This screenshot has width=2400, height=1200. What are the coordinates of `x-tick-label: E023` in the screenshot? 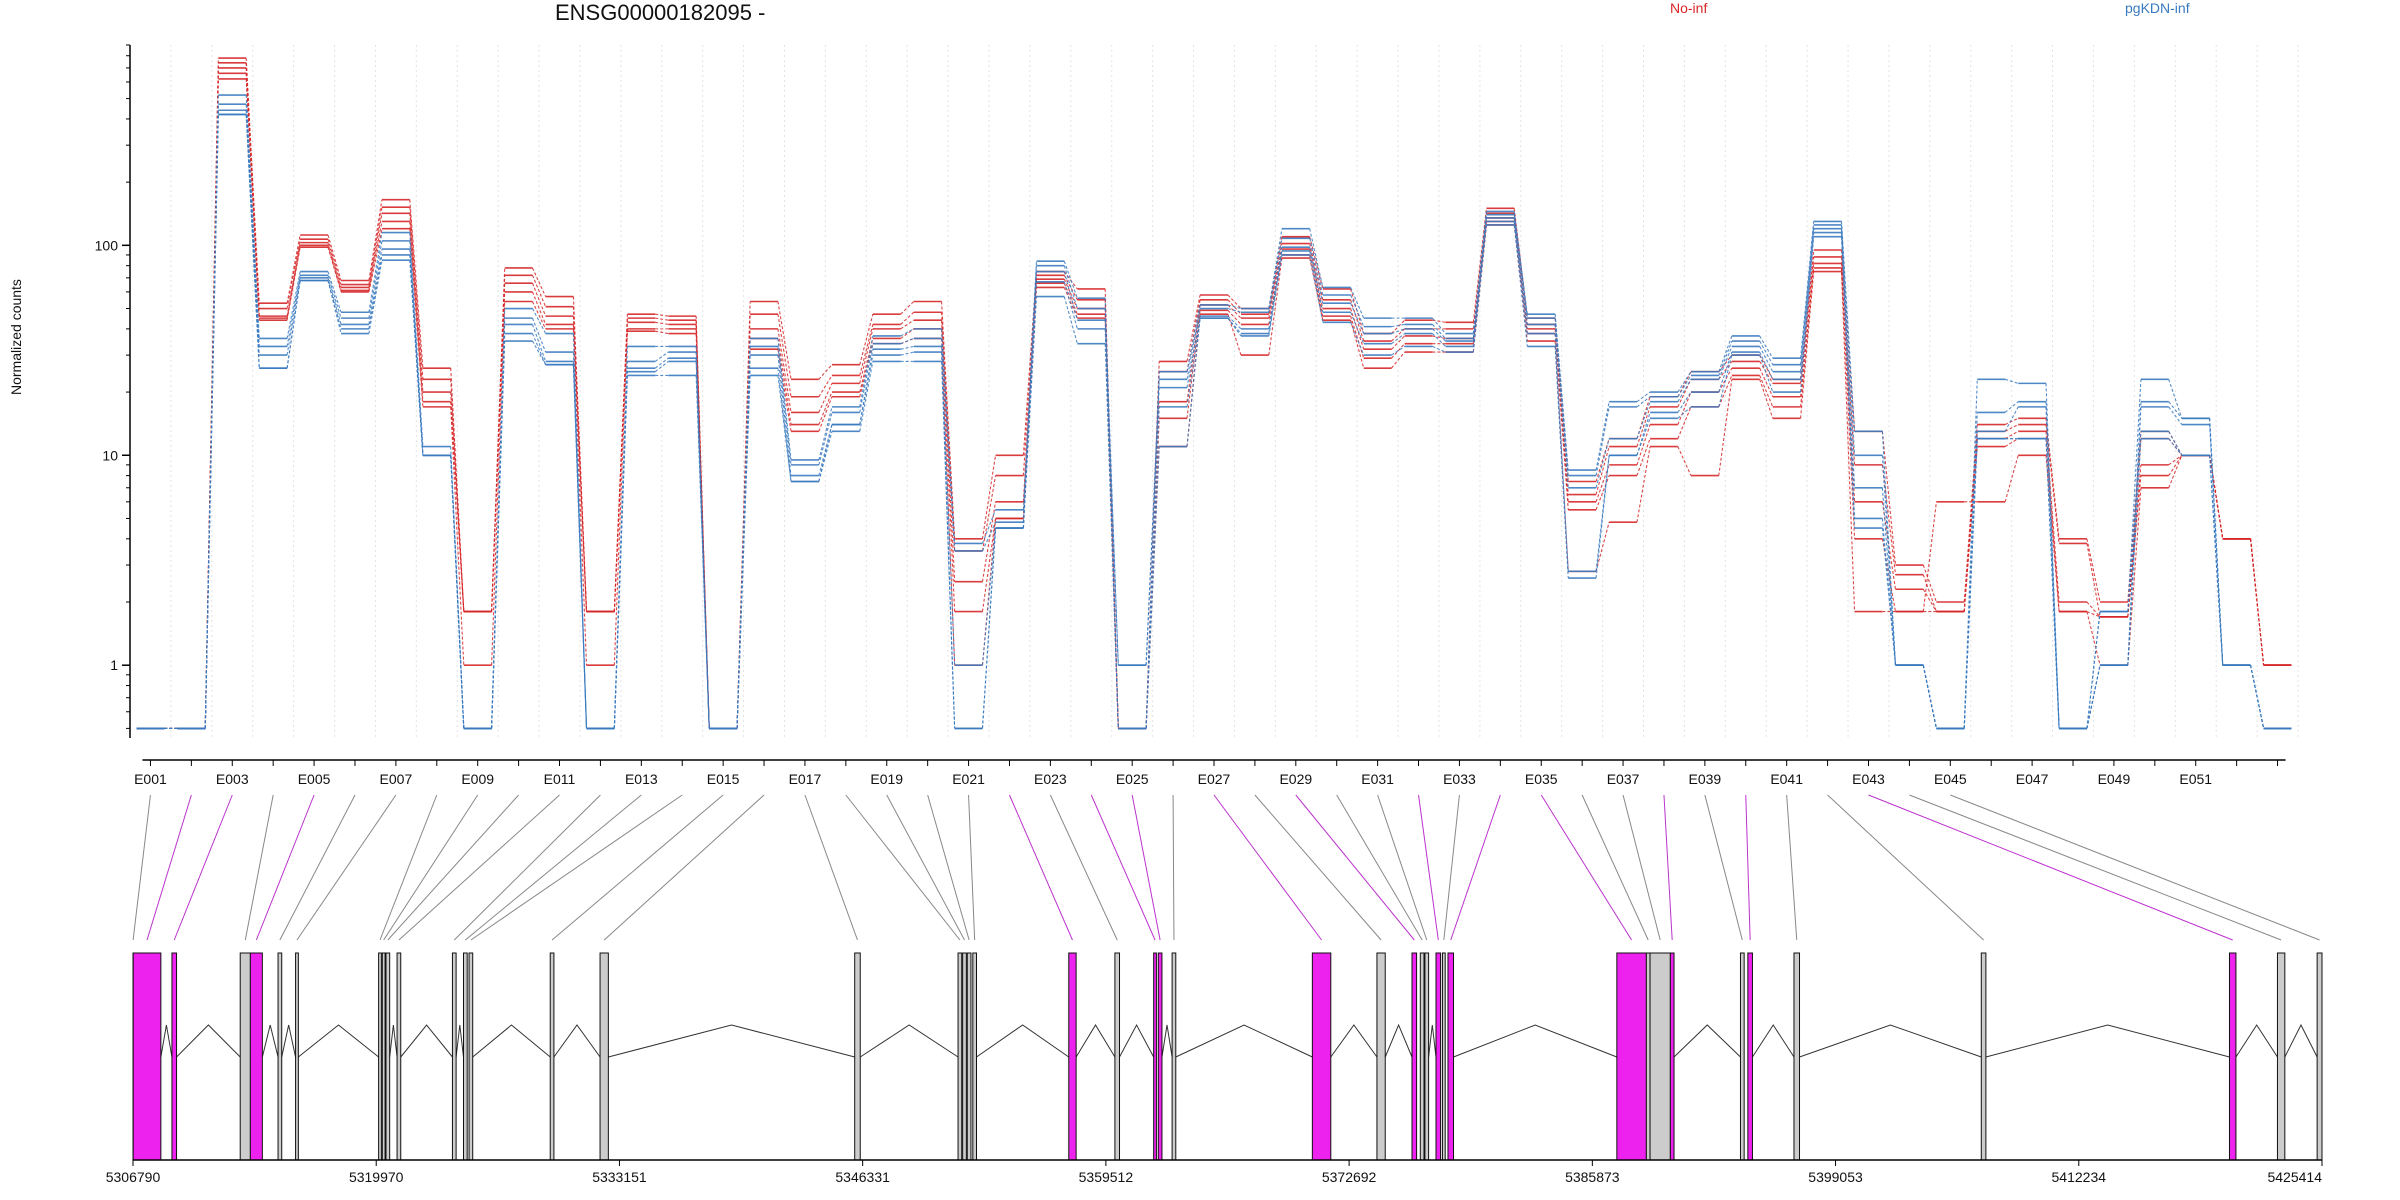 It's located at (1050, 779).